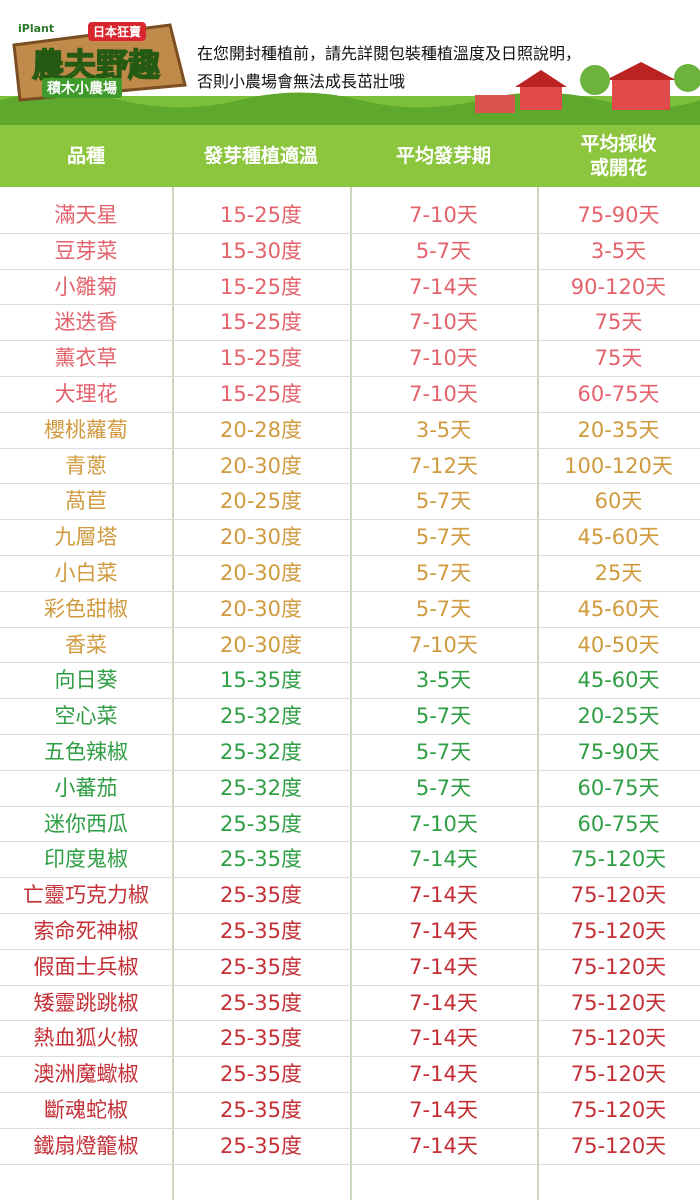 The width and height of the screenshot is (700, 1200). Describe the element at coordinates (86, 429) in the screenshot. I see `table-cell: 櫻桃蘿蔔` at that location.